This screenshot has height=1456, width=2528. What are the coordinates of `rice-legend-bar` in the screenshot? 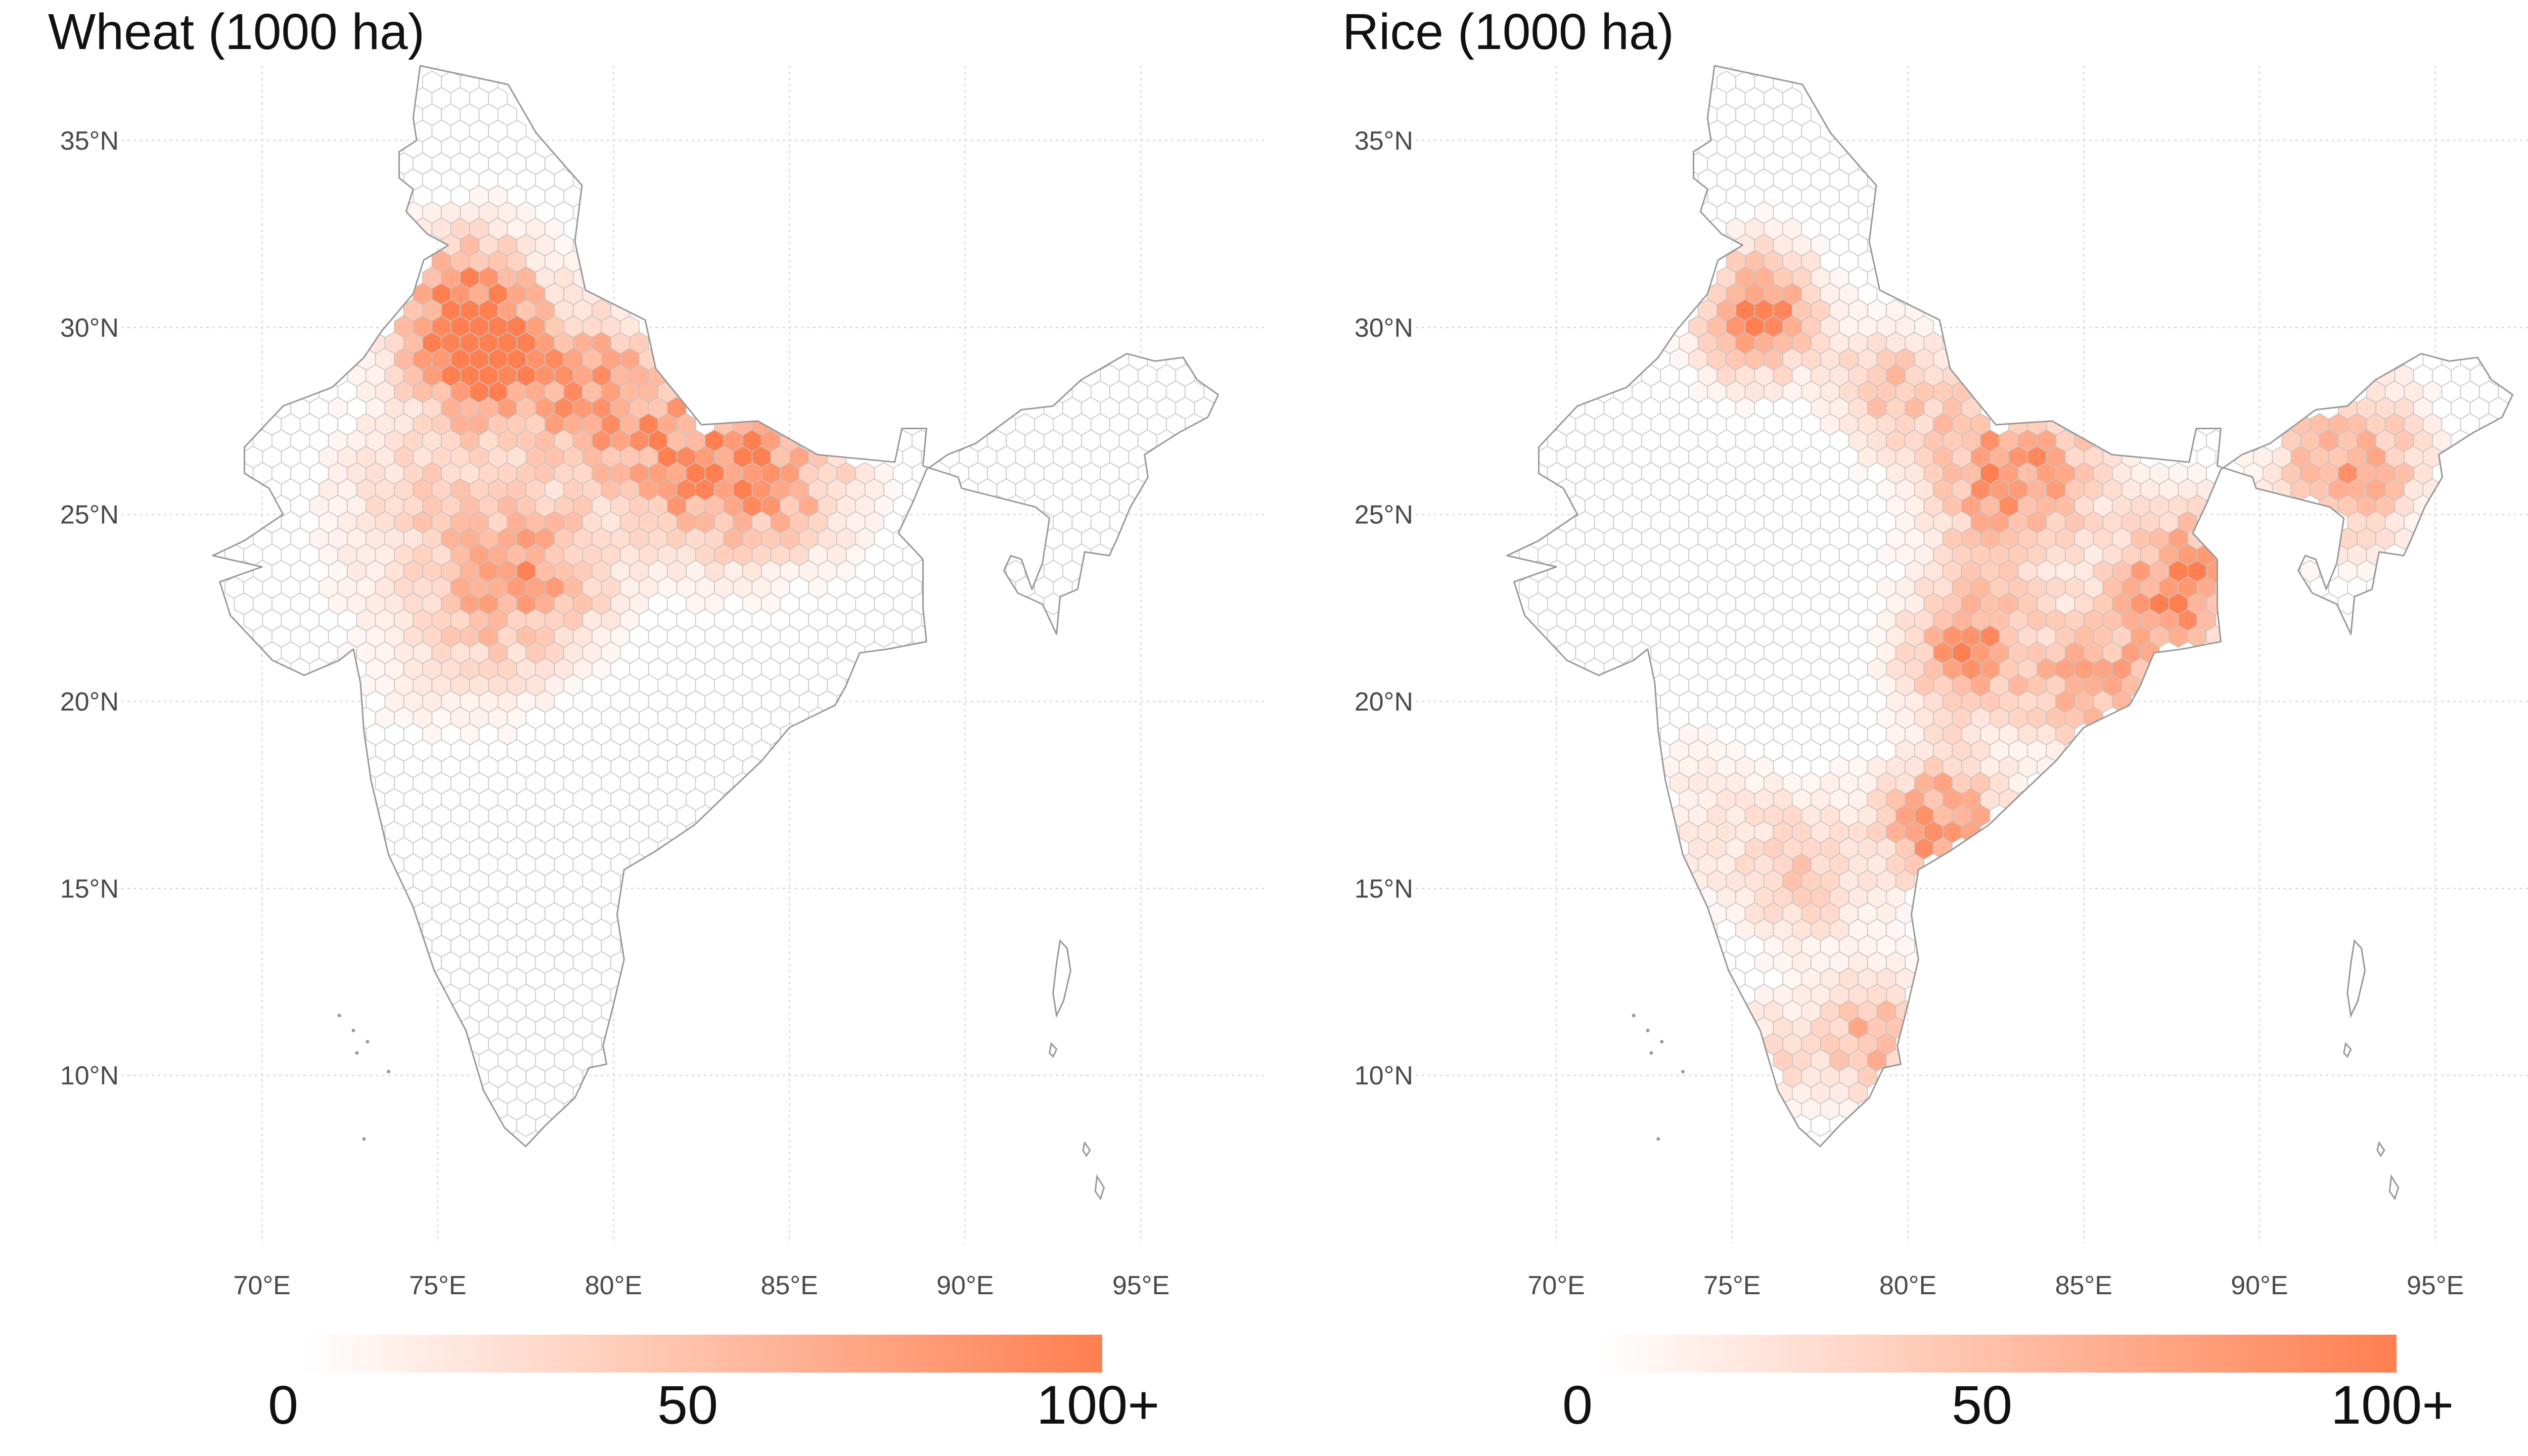 It's located at (1998, 1354).